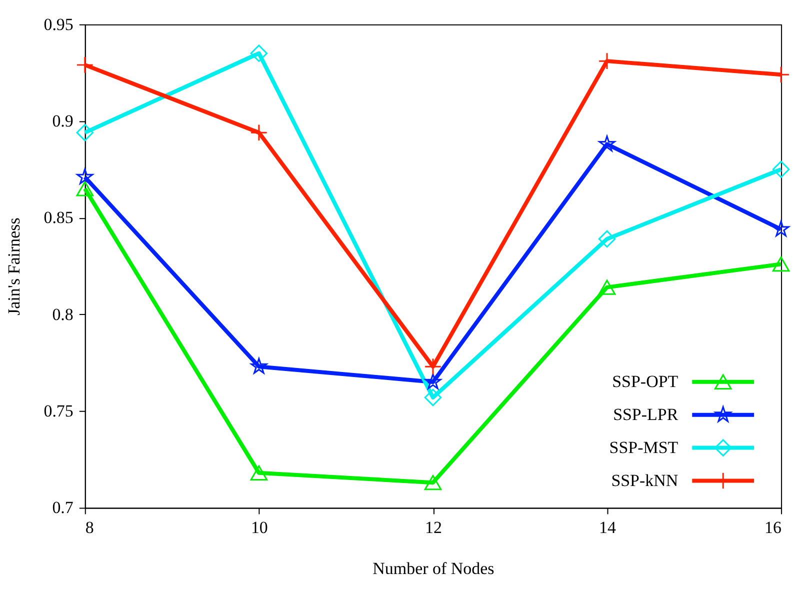  Describe the element at coordinates (433, 568) in the screenshot. I see `x-axis-title: Number of Nodes` at that location.